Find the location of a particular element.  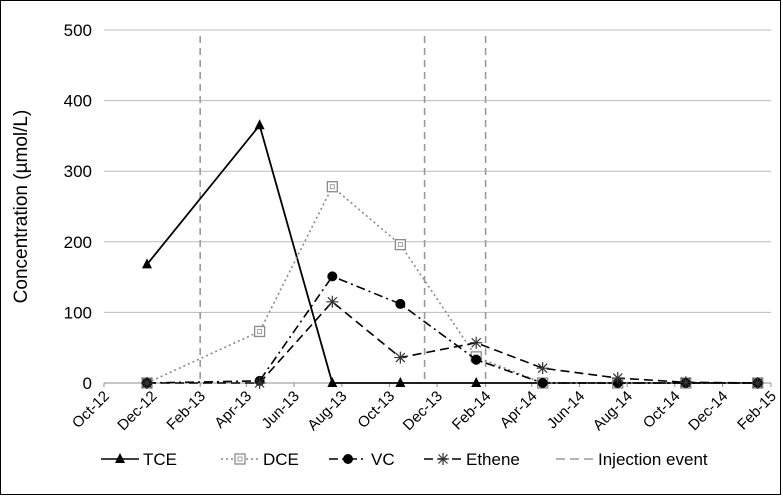

x-tick-label: Dec-14 is located at coordinates (708, 411).